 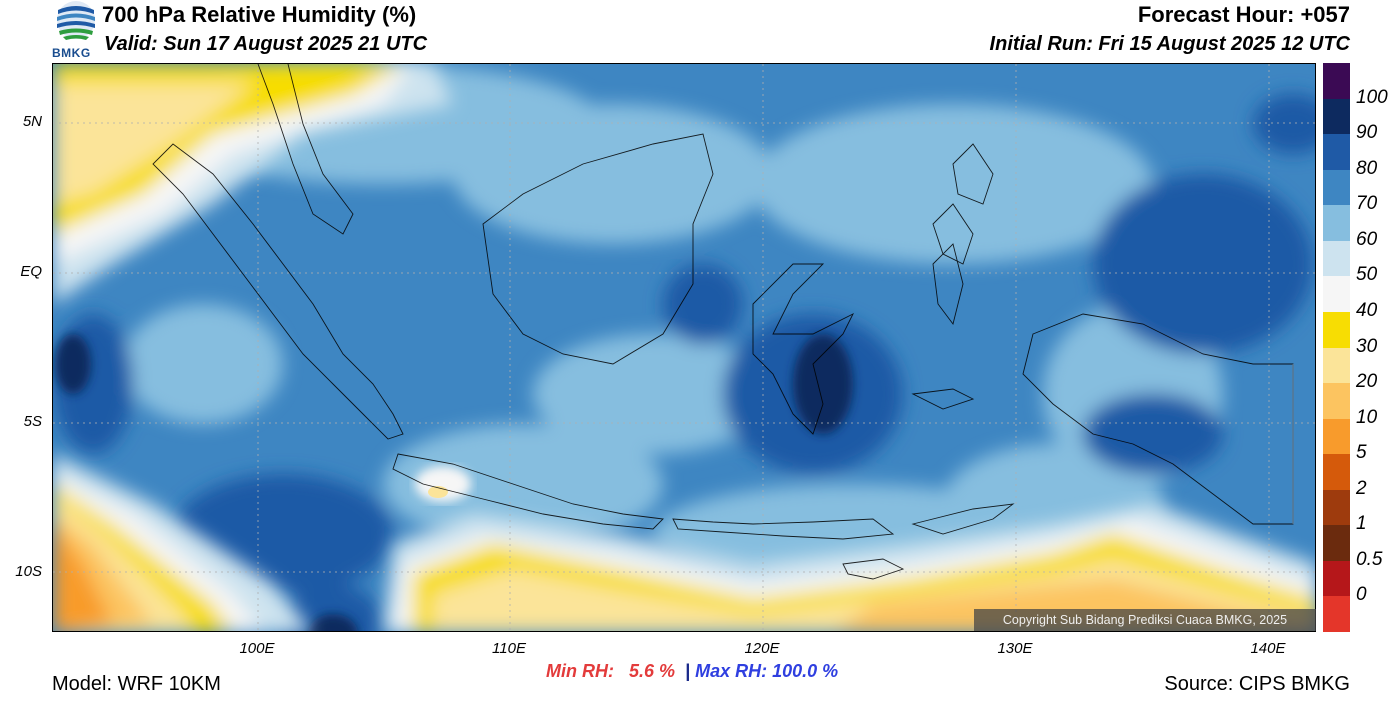 I want to click on logo-text: BMKG, so click(x=71, y=53).